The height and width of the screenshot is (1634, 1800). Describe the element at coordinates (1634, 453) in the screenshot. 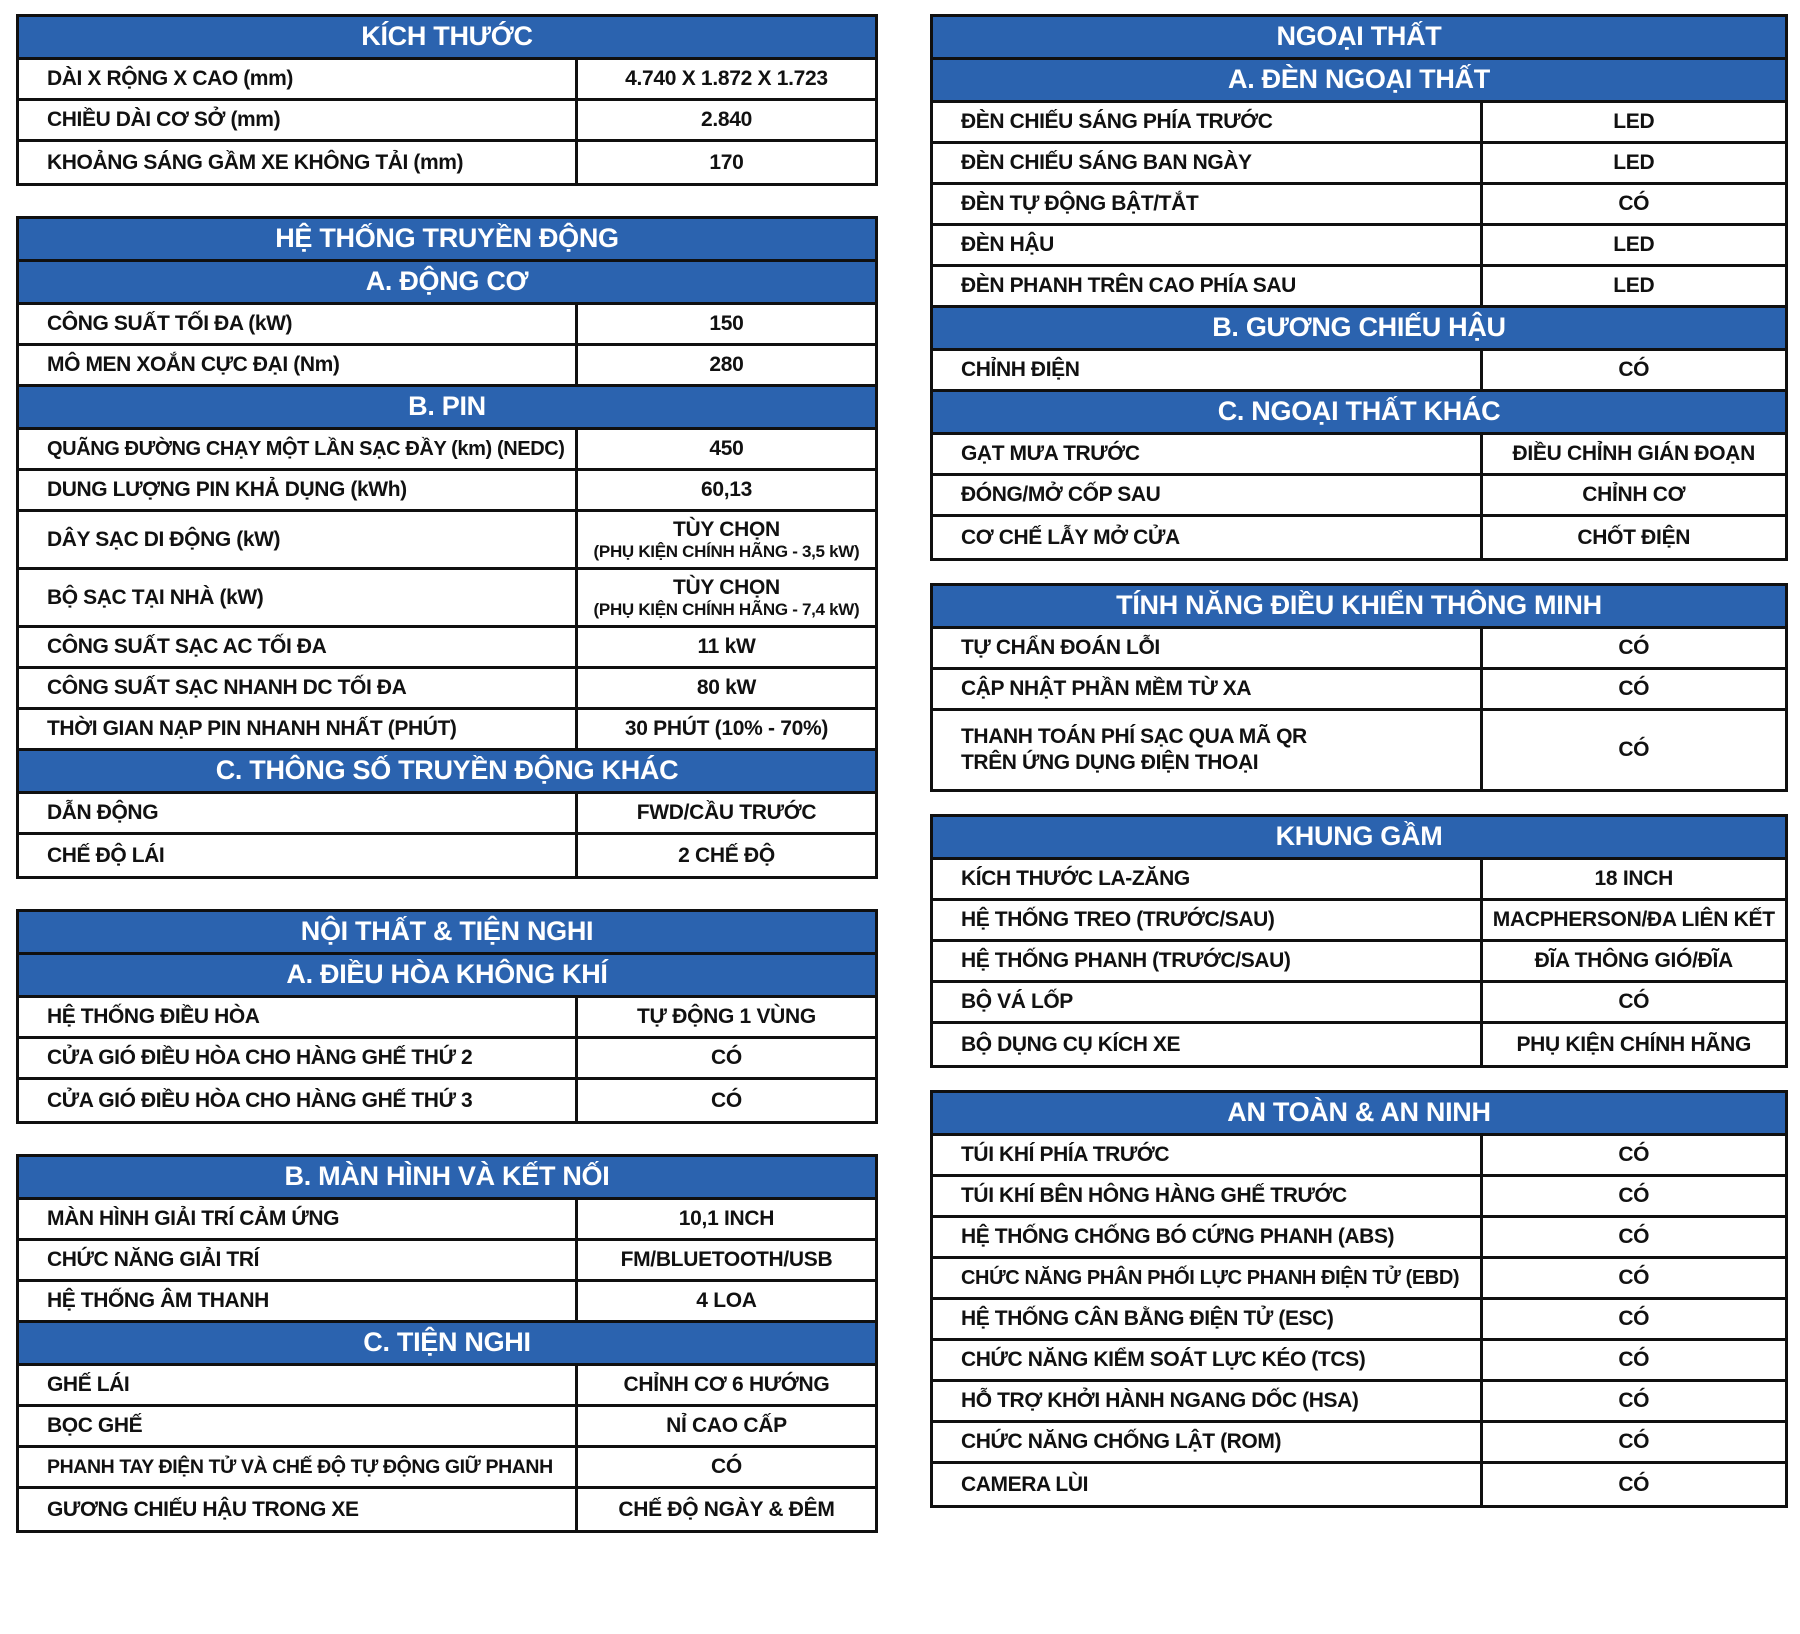

I see `row-value: ĐIỀU CHỈNH GIÁN ĐOẠN` at that location.